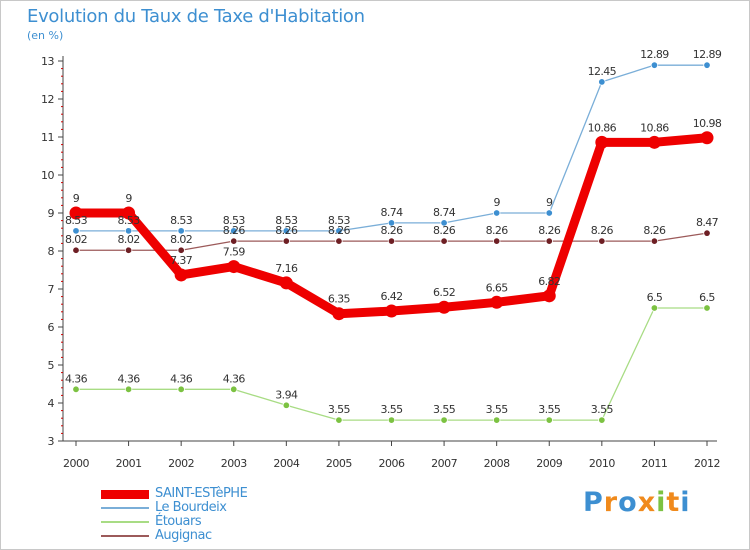 Image resolution: width=750 pixels, height=550 pixels. I want to click on legend-item-augignac: Augignac, so click(174, 536).